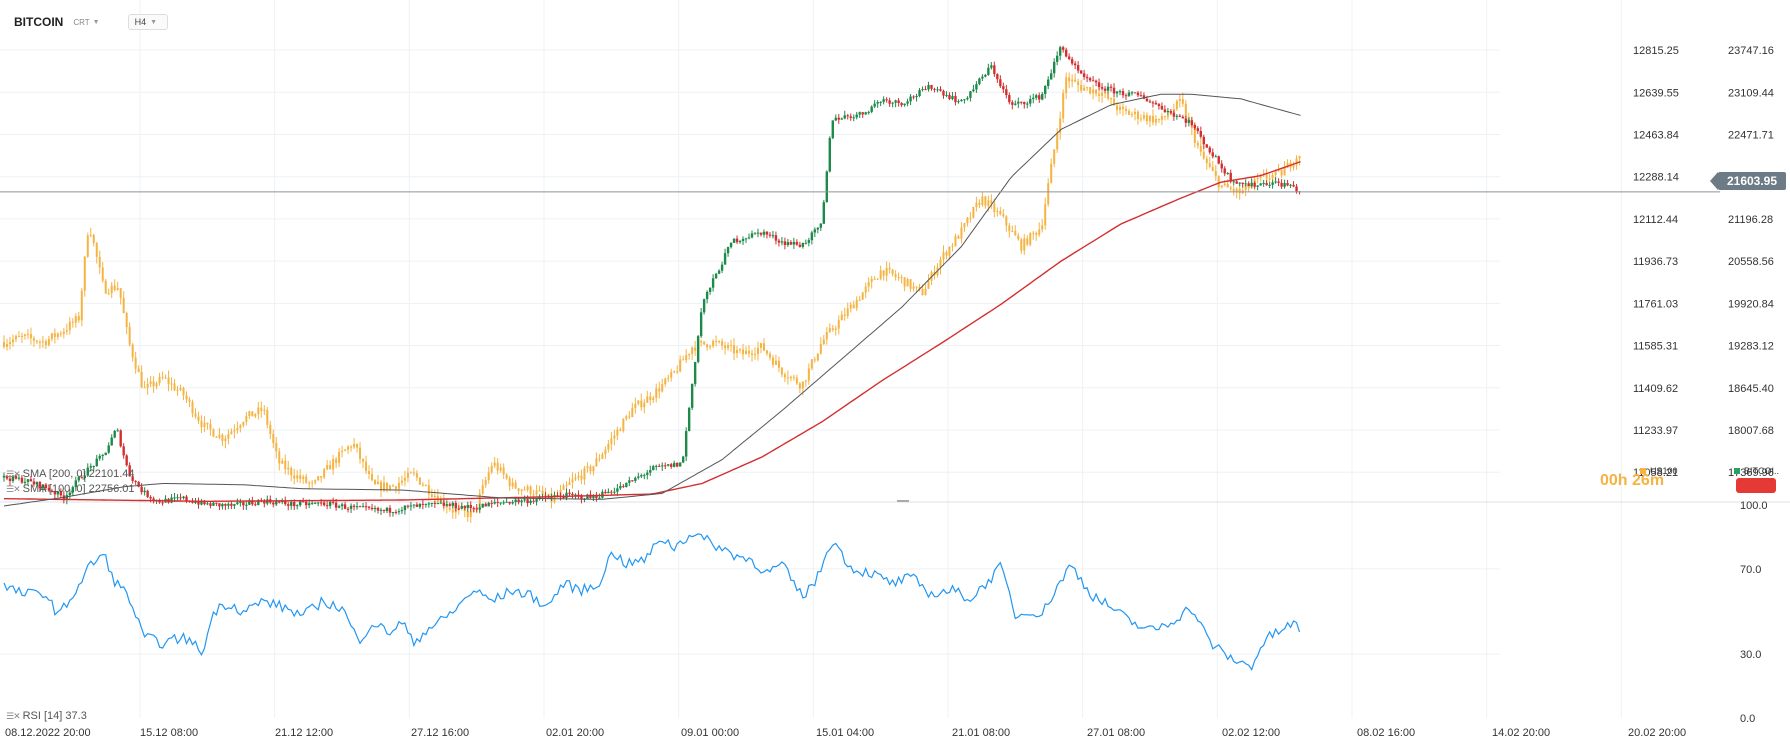  What do you see at coordinates (154, 22) in the screenshot?
I see `chevron-down-icon: ▼` at bounding box center [154, 22].